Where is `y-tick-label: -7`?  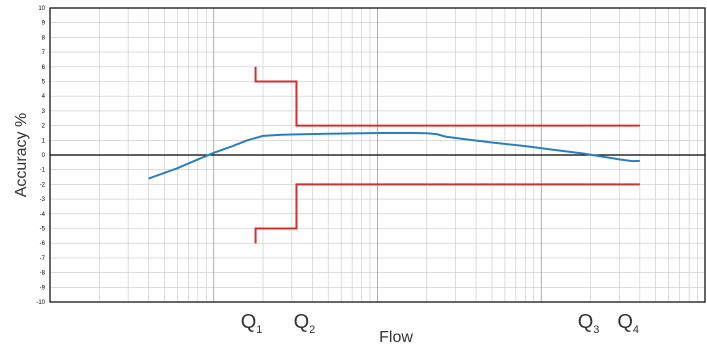
y-tick-label: -7 is located at coordinates (43, 259).